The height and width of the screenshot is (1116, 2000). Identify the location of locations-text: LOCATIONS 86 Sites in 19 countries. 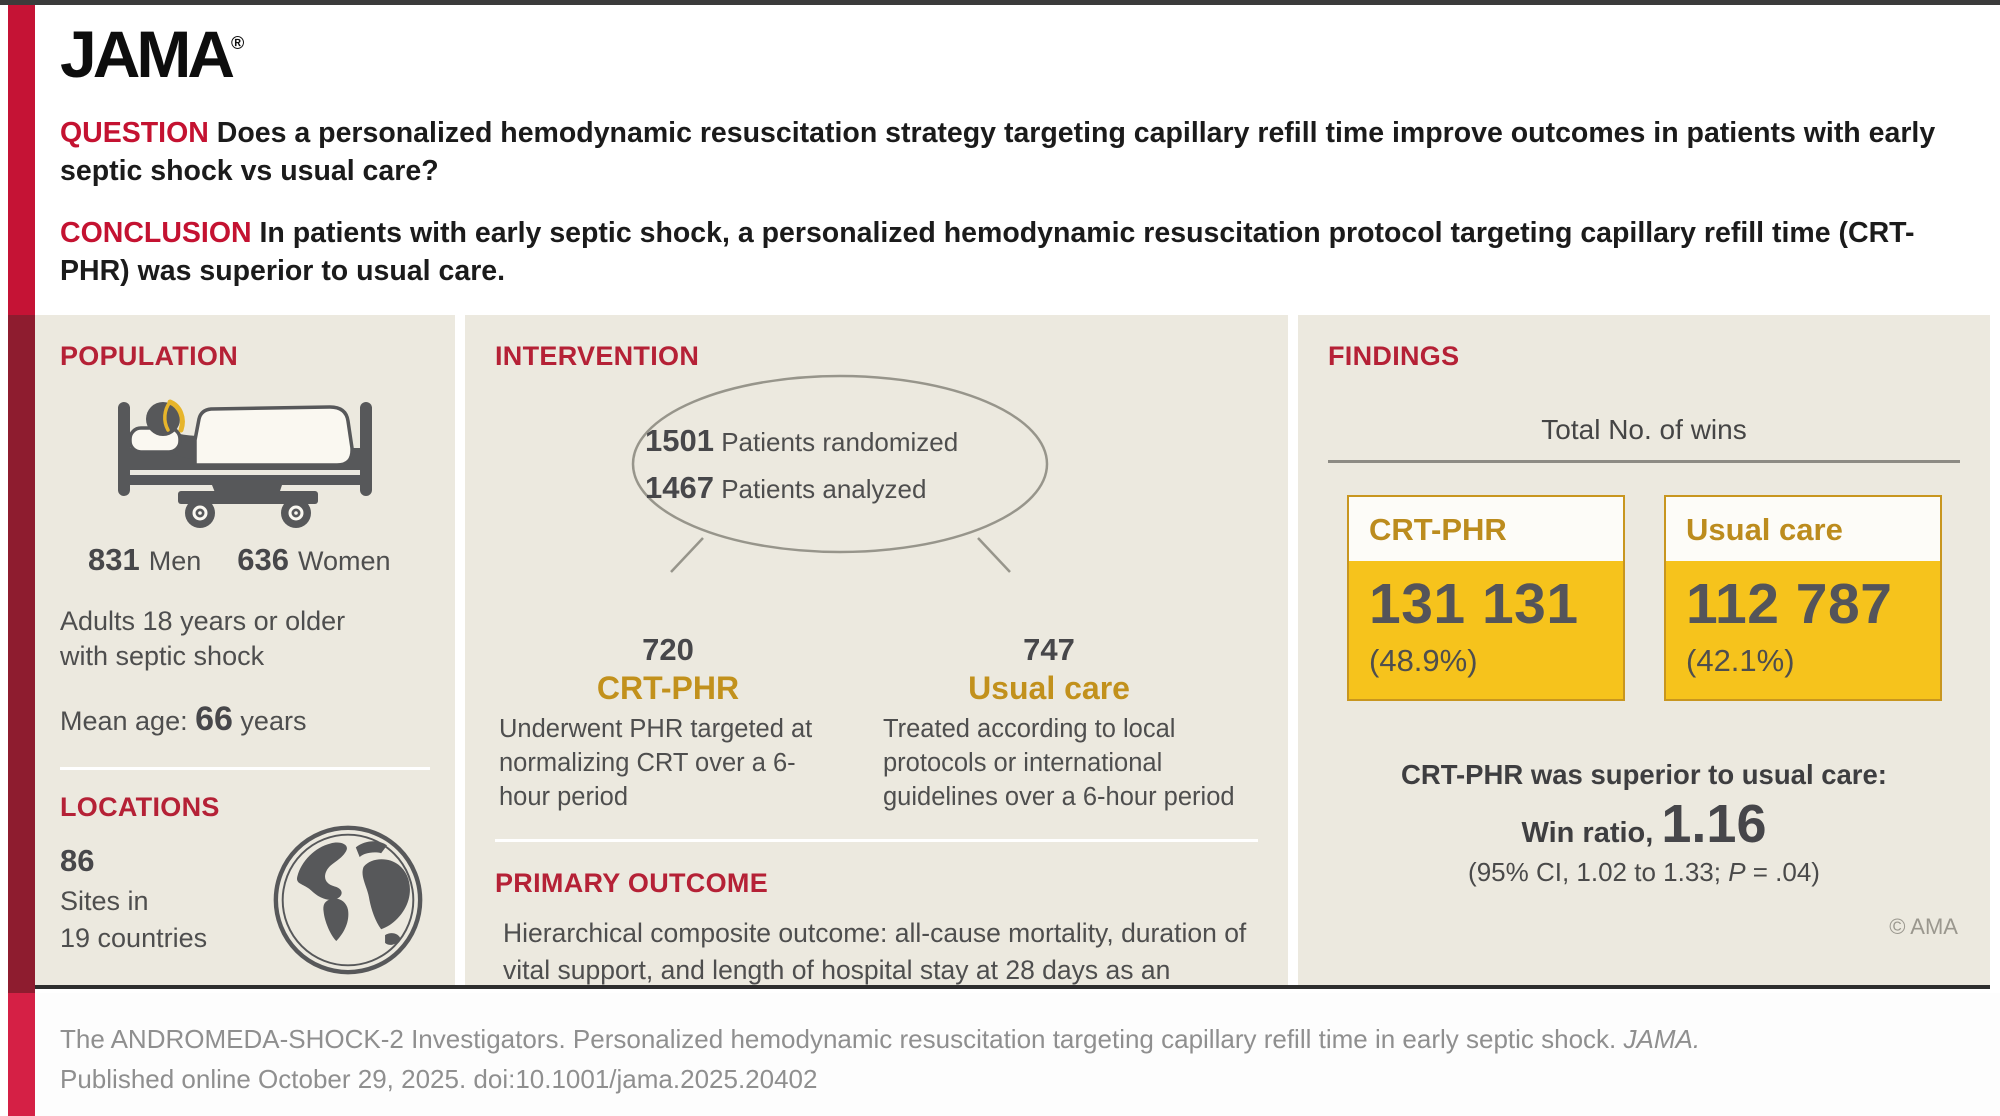
(140, 885).